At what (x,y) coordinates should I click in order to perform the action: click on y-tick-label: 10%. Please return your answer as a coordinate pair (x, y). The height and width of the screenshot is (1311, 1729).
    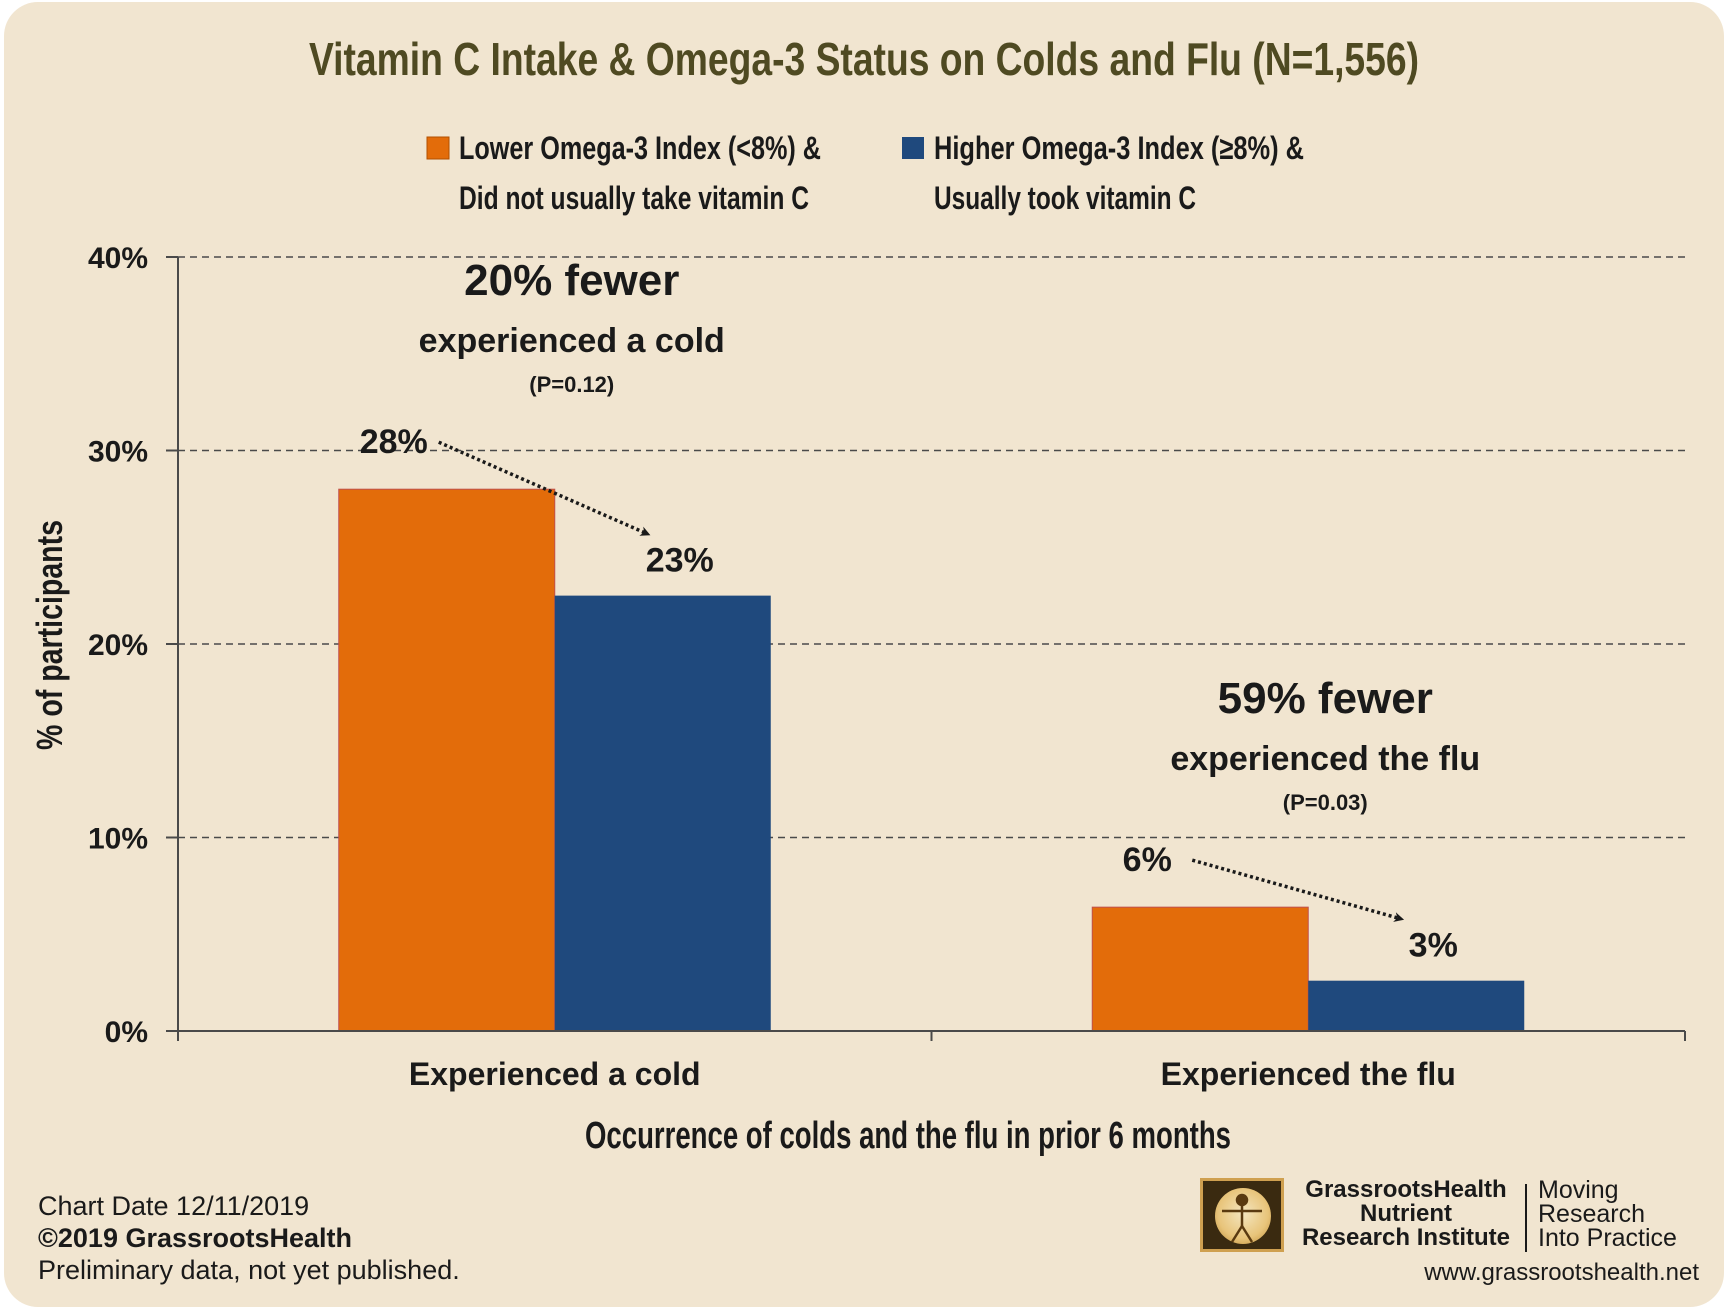
    Looking at the image, I should click on (118, 839).